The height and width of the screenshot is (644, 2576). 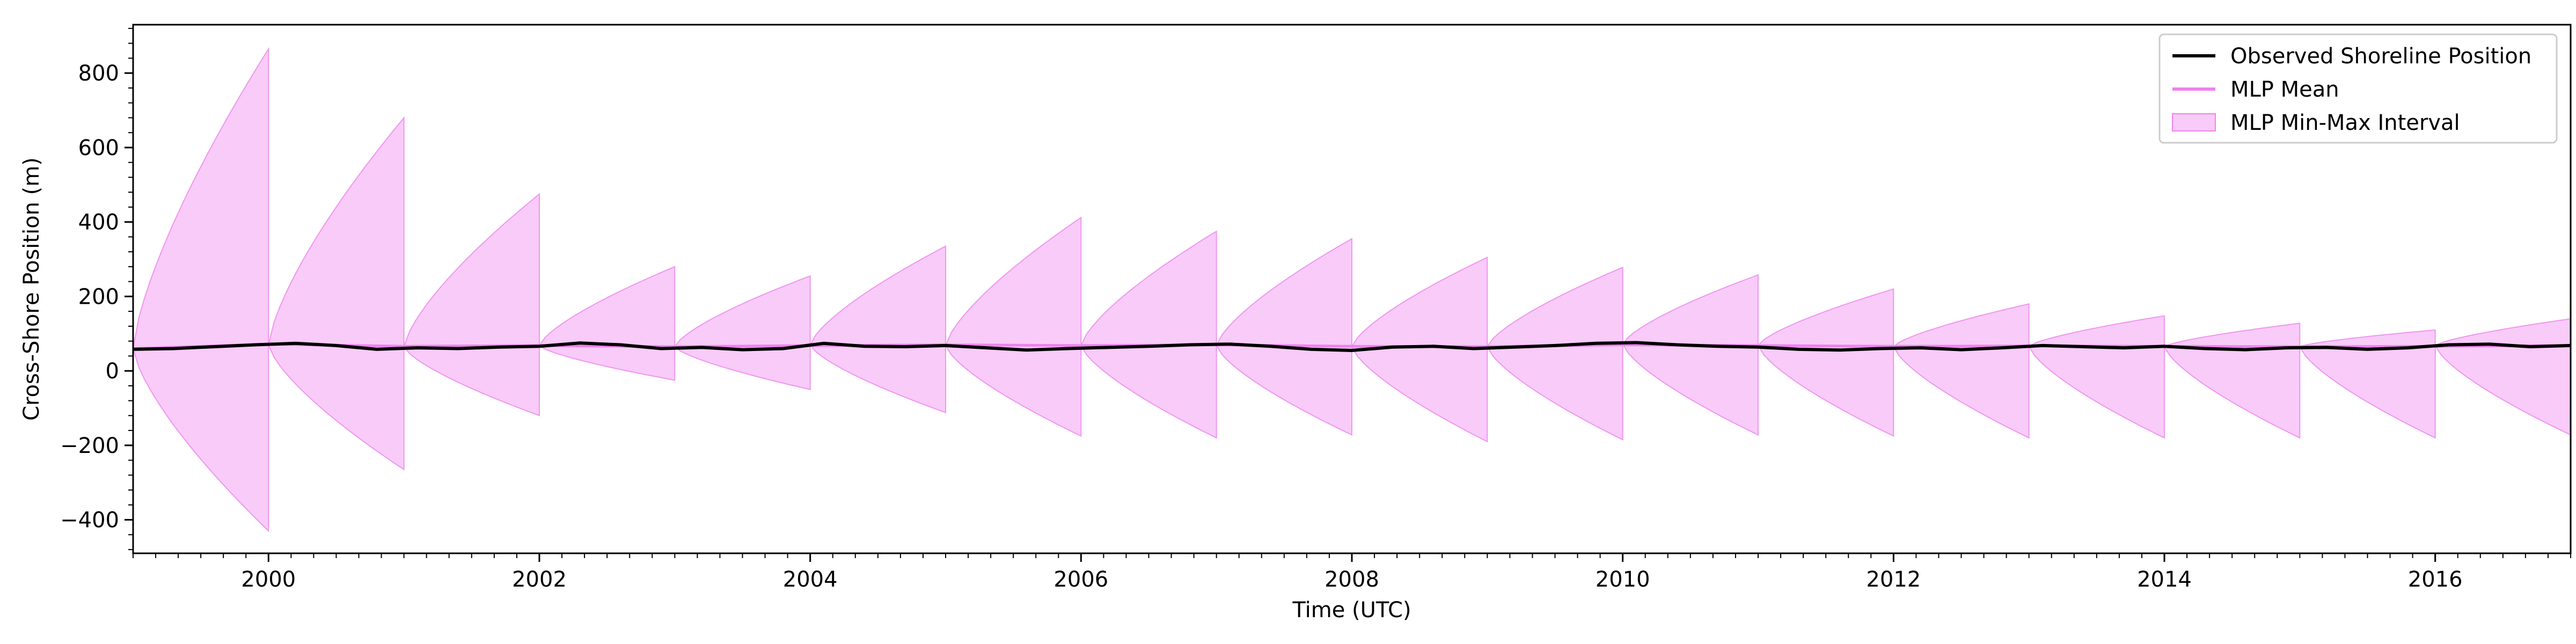 I want to click on x-tick-label: 2004, so click(x=810, y=579).